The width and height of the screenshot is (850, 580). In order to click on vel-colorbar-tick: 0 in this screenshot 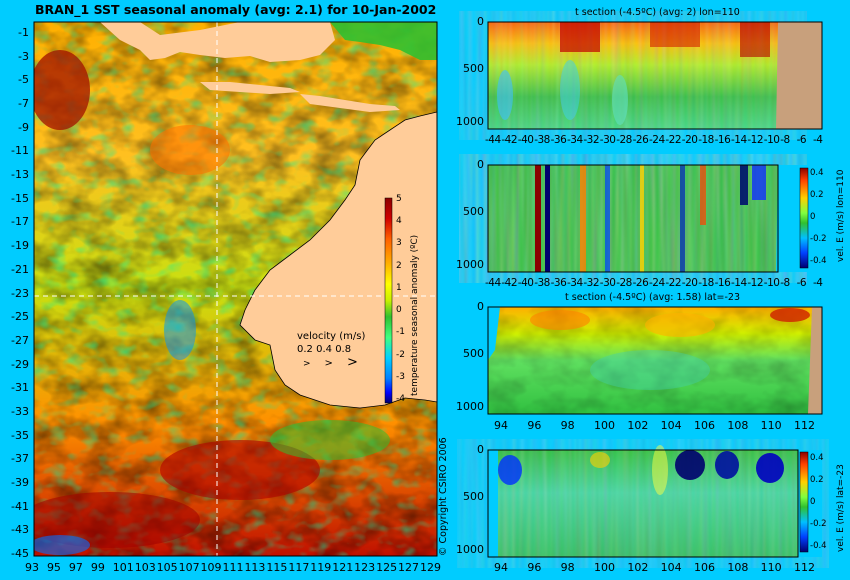, I will do `click(813, 502)`.